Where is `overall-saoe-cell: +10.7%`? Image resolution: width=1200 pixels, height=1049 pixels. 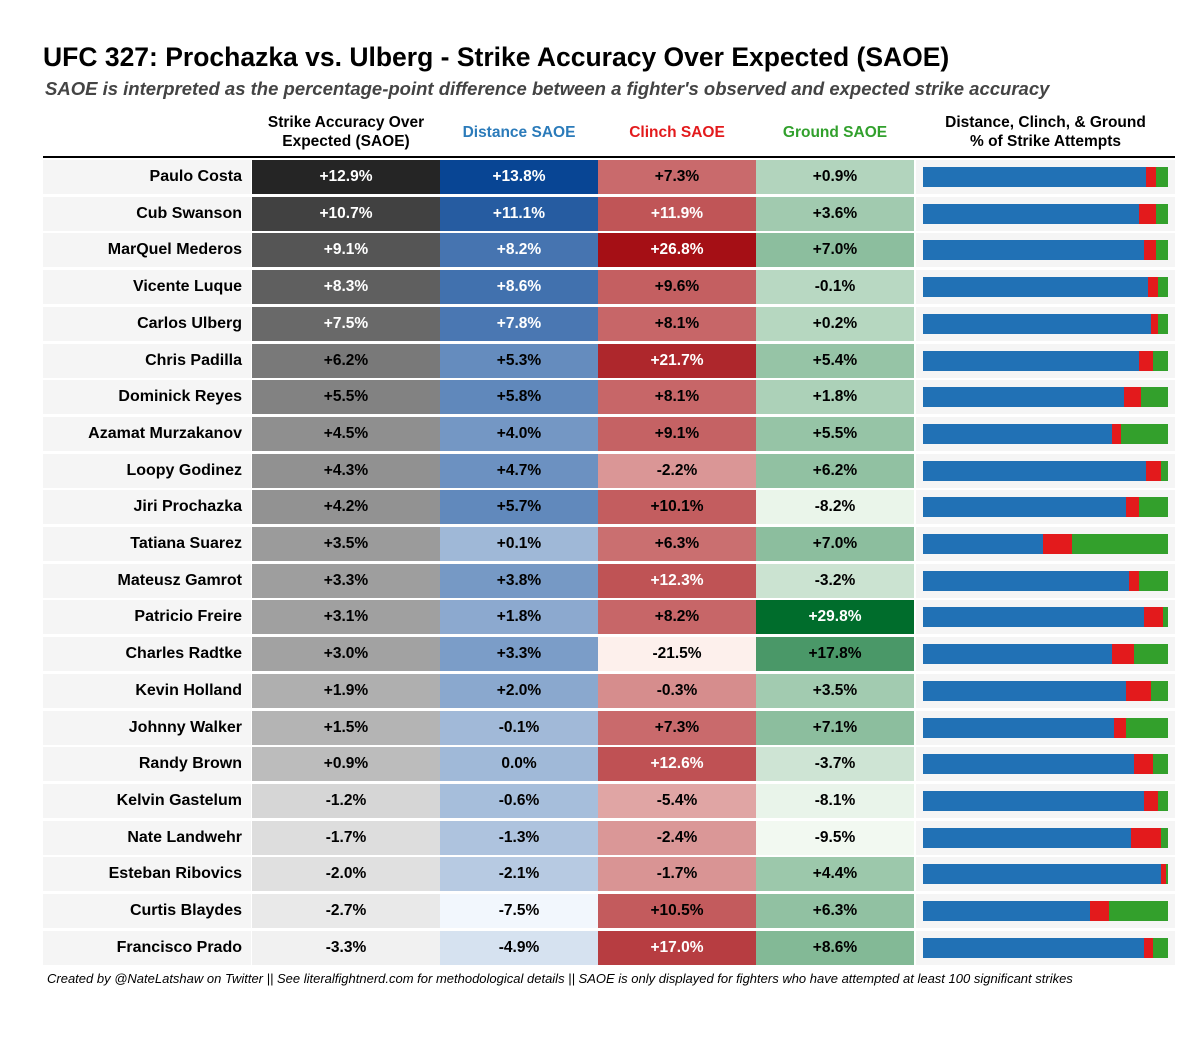 overall-saoe-cell: +10.7% is located at coordinates (346, 213).